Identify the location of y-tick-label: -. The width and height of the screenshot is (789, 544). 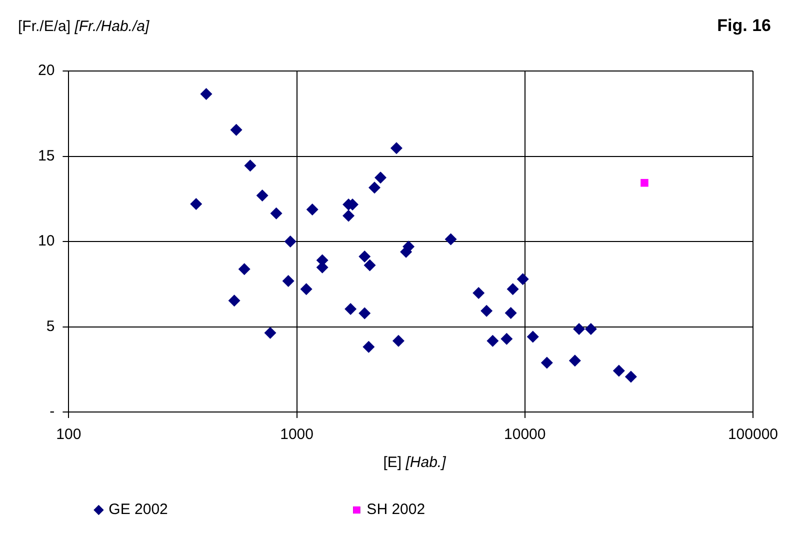
(52, 411).